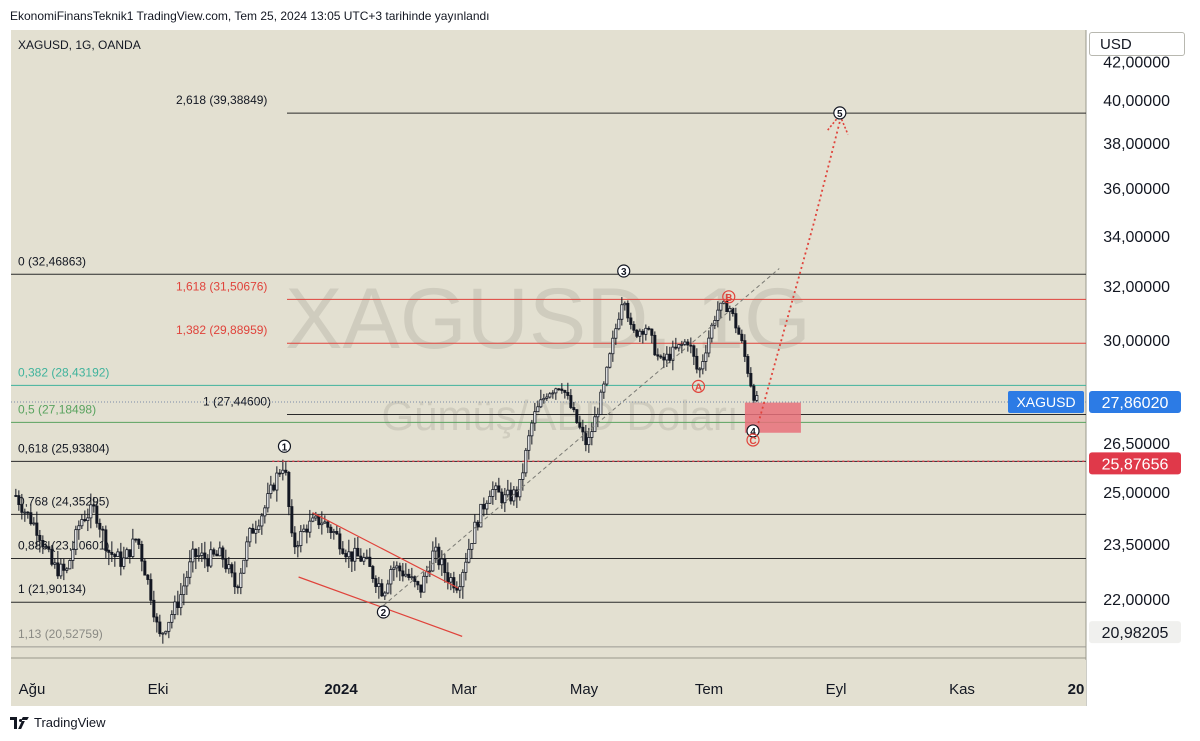  I want to click on svg-text: 2, so click(384, 613).